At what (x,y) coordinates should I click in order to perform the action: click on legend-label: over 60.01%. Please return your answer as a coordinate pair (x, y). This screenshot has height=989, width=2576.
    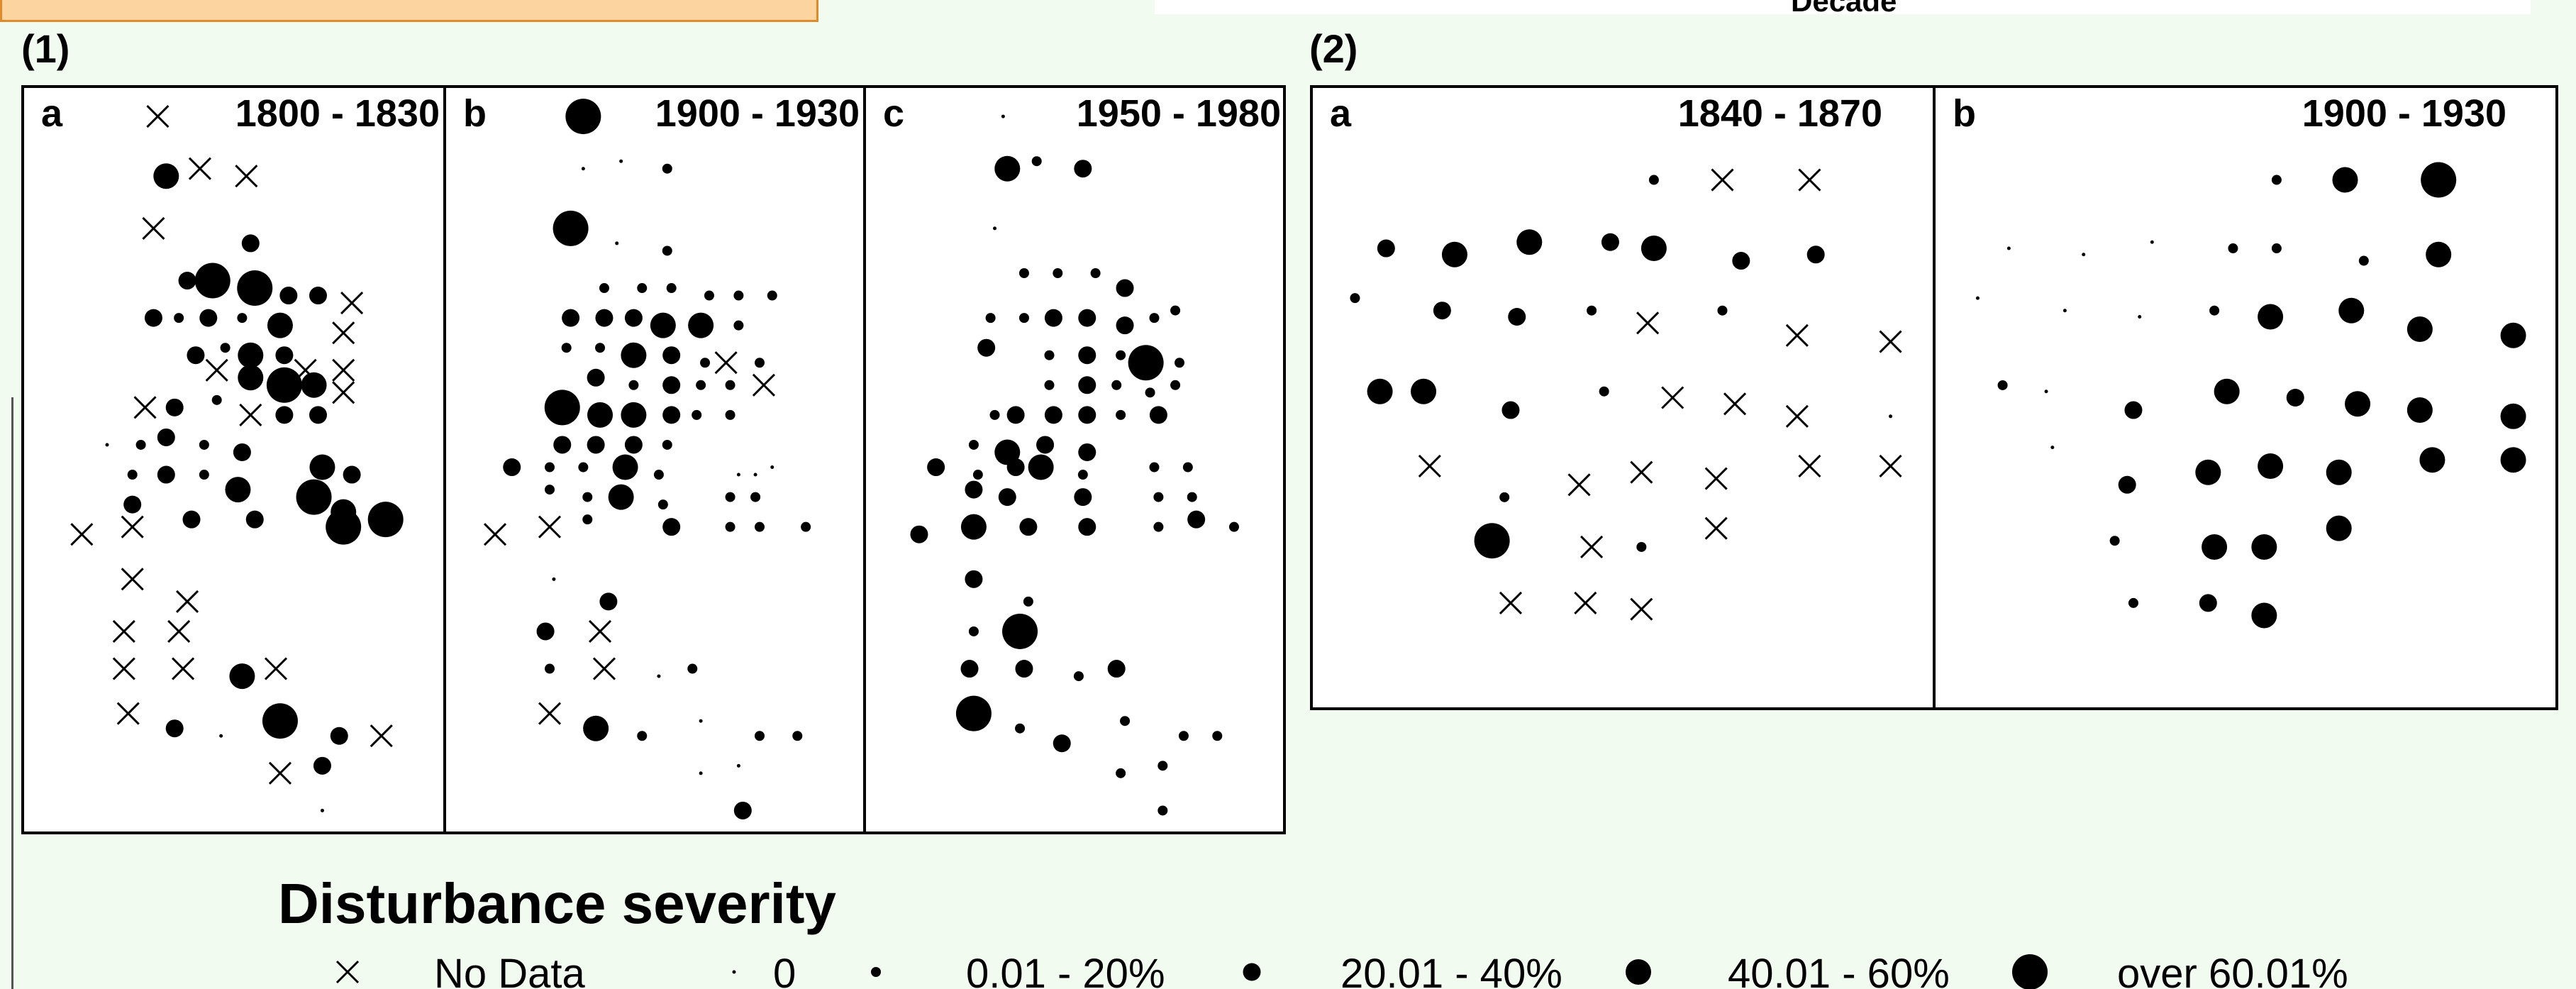
    Looking at the image, I should click on (2232, 970).